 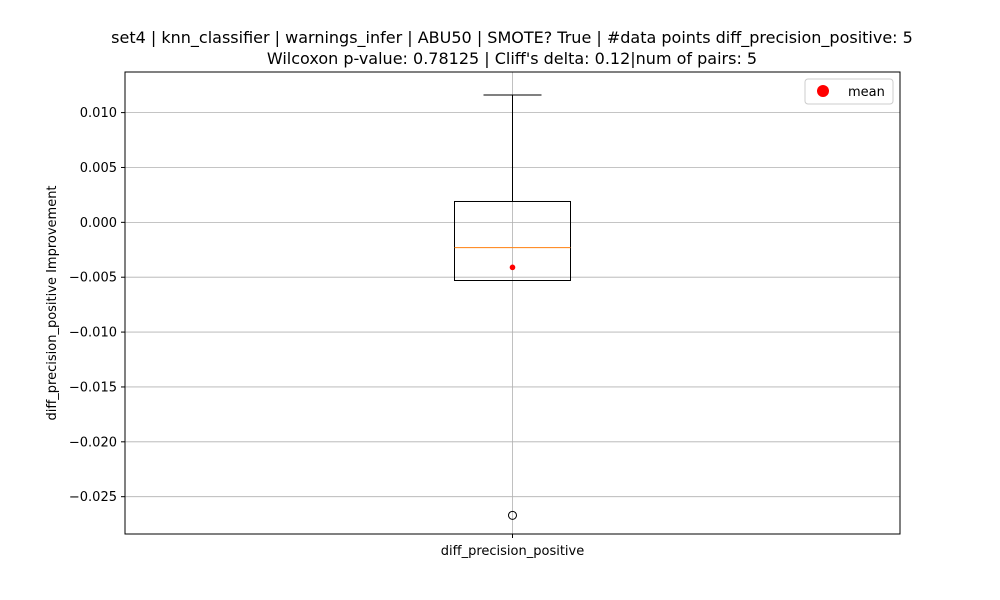 I want to click on legend-frame, so click(x=849, y=91).